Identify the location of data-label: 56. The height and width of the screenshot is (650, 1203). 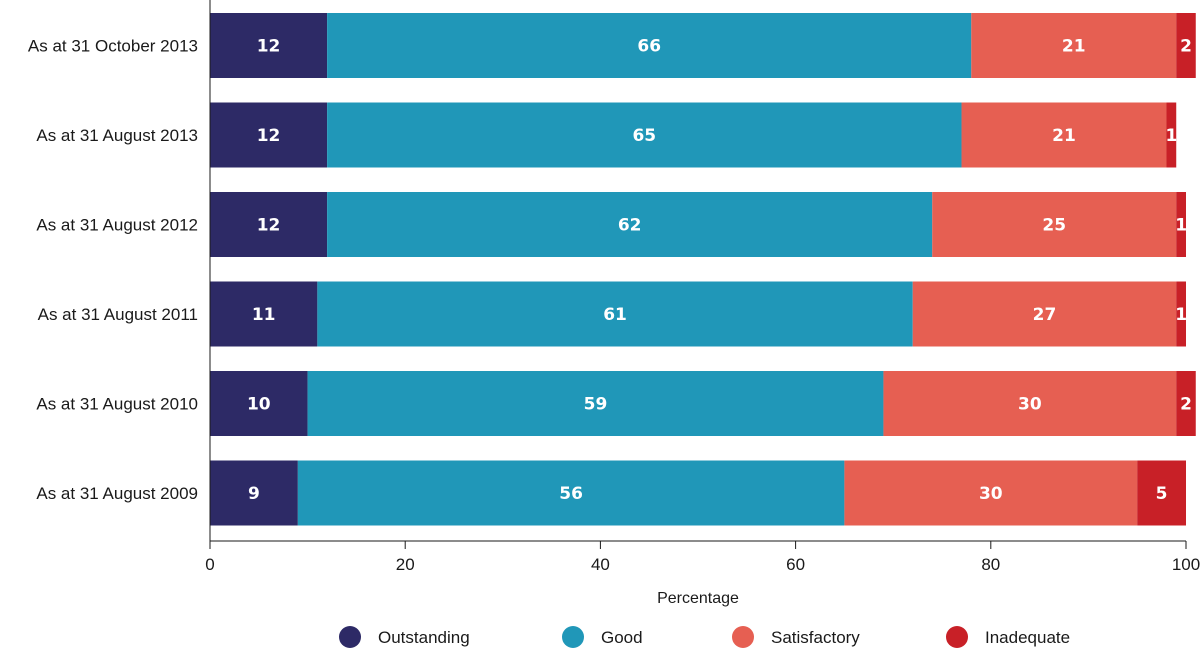
(571, 494).